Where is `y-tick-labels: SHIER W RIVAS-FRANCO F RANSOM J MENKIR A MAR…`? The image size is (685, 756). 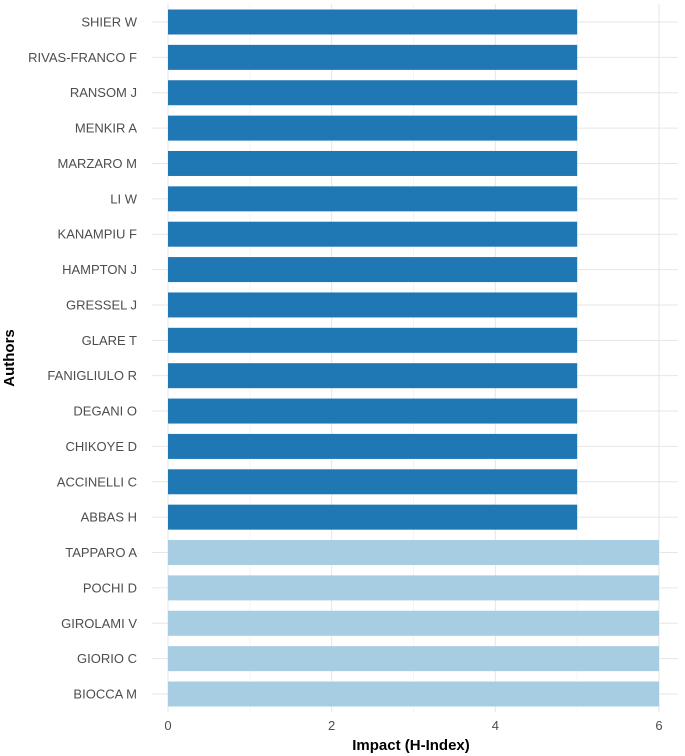 y-tick-labels: SHIER W RIVAS-FRANCO F RANSOM J MENKIR A MAR… is located at coordinates (83, 358).